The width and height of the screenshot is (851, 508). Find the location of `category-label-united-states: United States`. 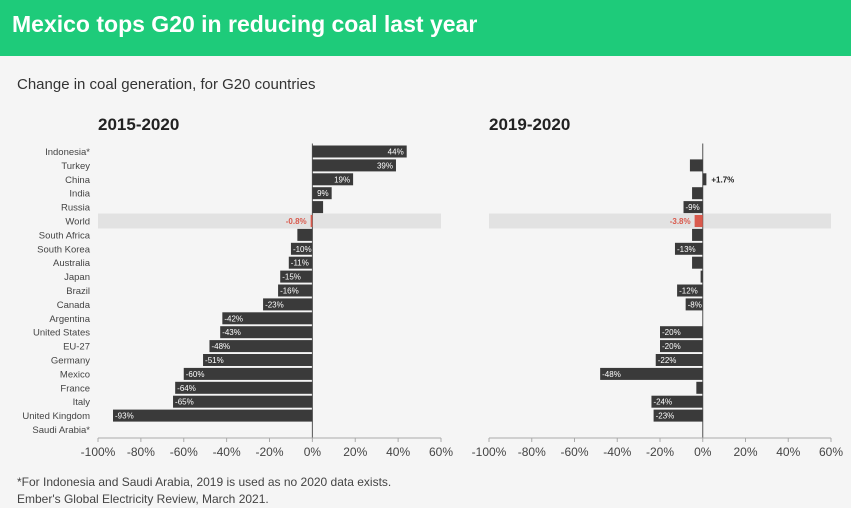

category-label-united-states: United States is located at coordinates (61, 333).